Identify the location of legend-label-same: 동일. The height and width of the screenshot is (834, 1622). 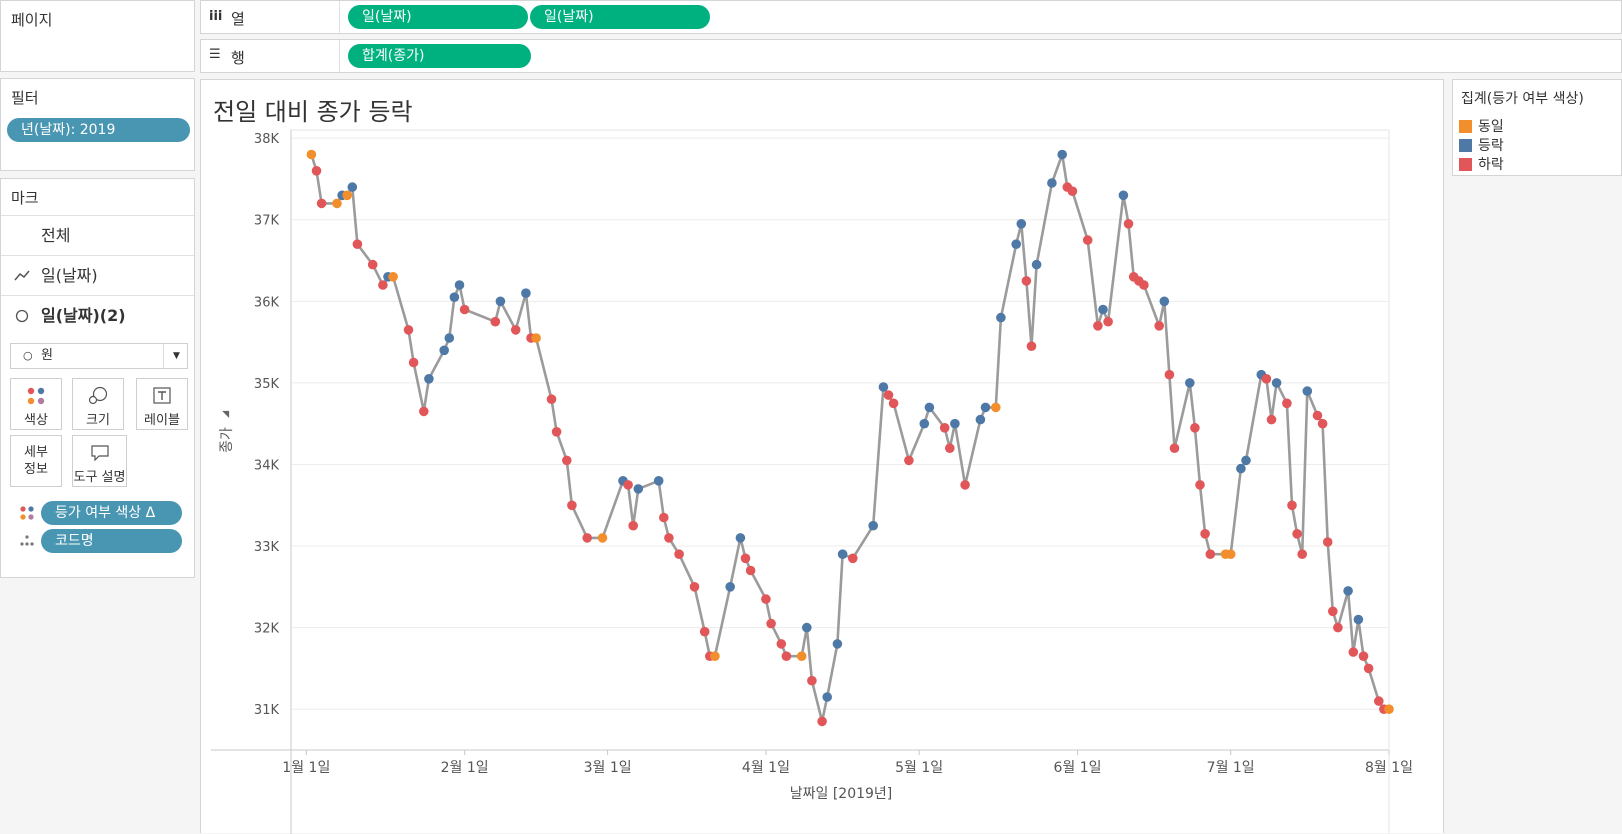
(1491, 127).